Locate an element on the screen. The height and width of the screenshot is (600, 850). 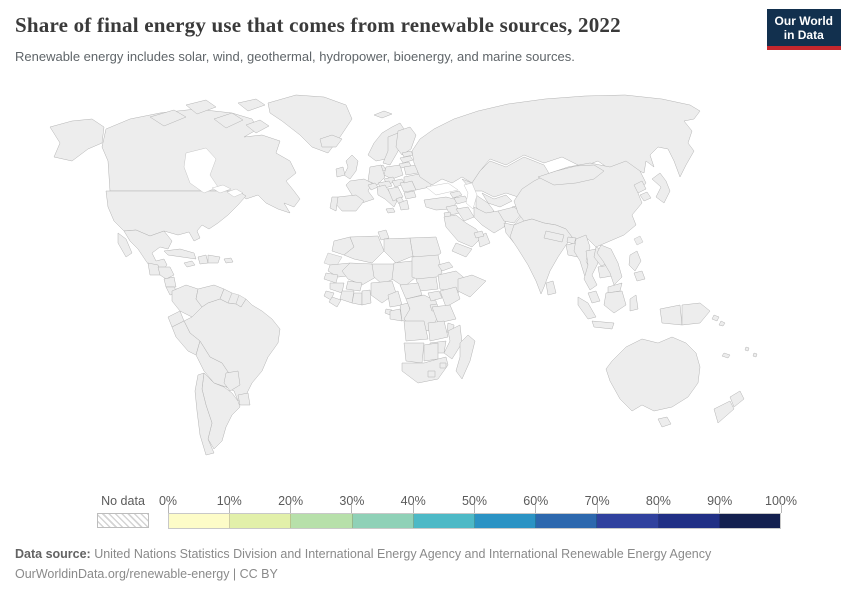
country-new-caledonia is located at coordinates (726, 355).